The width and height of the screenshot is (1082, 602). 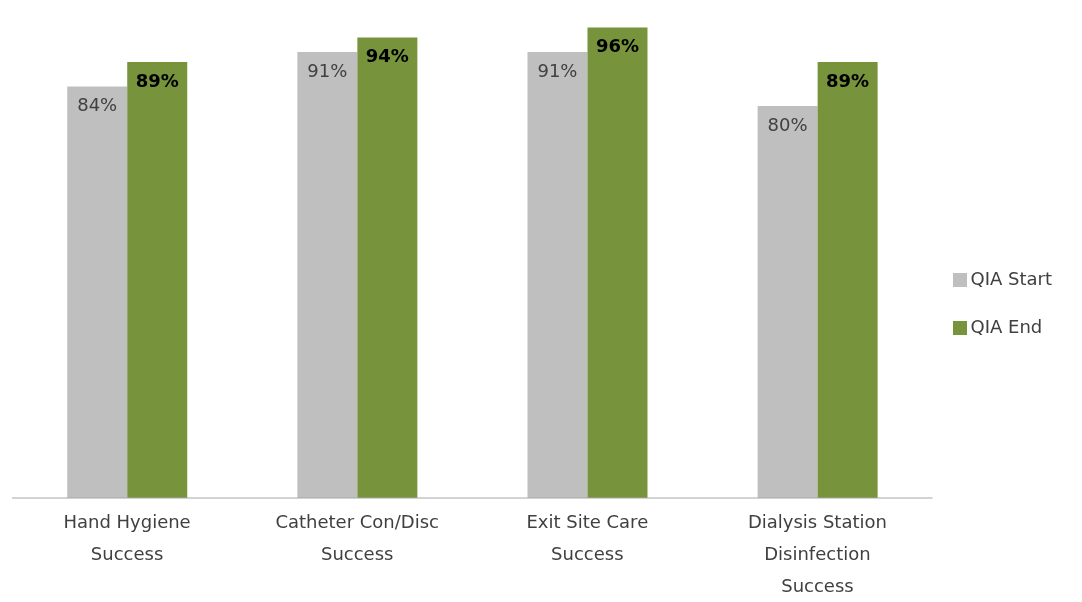 What do you see at coordinates (1006, 326) in the screenshot?
I see `legend-label: QIA End` at bounding box center [1006, 326].